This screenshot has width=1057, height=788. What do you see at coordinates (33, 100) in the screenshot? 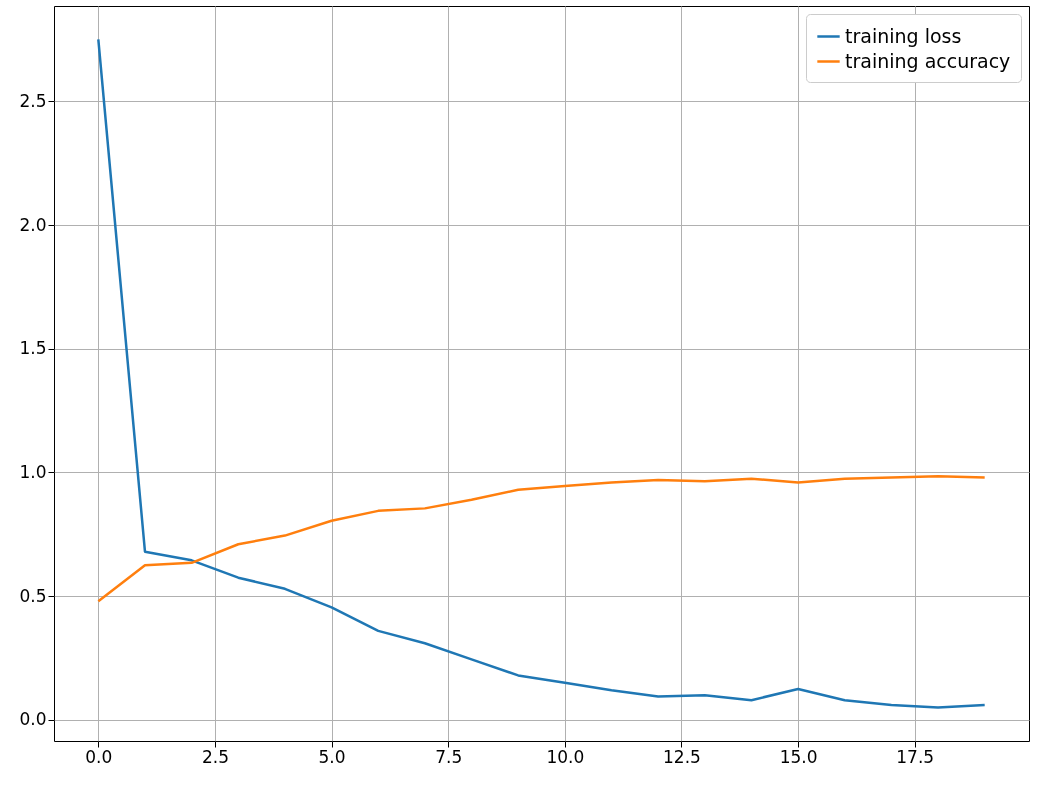
I see `y-tick-label: 2.5` at bounding box center [33, 100].